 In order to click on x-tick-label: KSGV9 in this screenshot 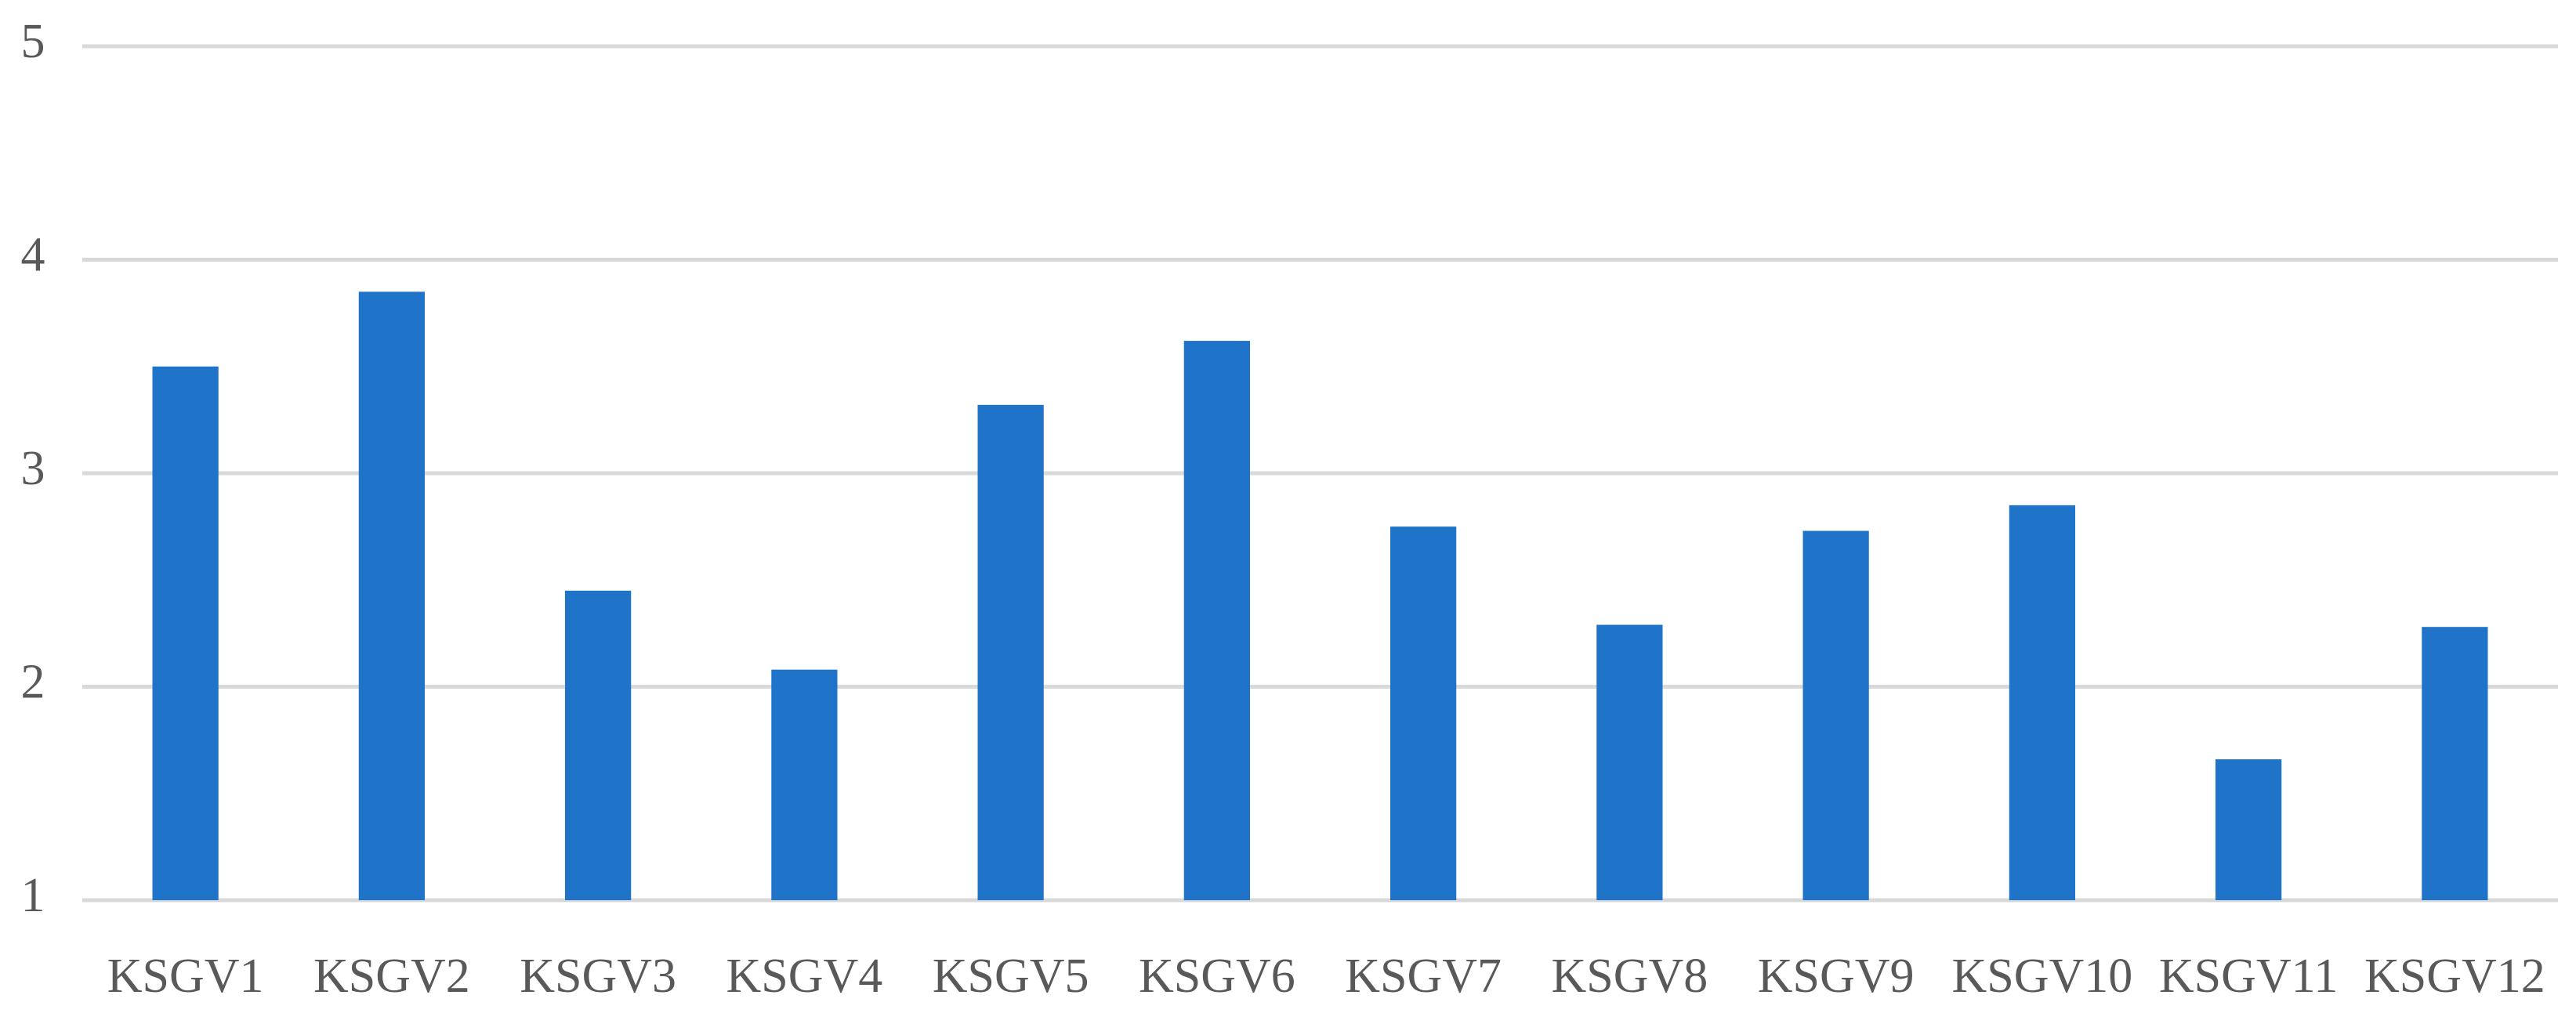, I will do `click(1836, 976)`.